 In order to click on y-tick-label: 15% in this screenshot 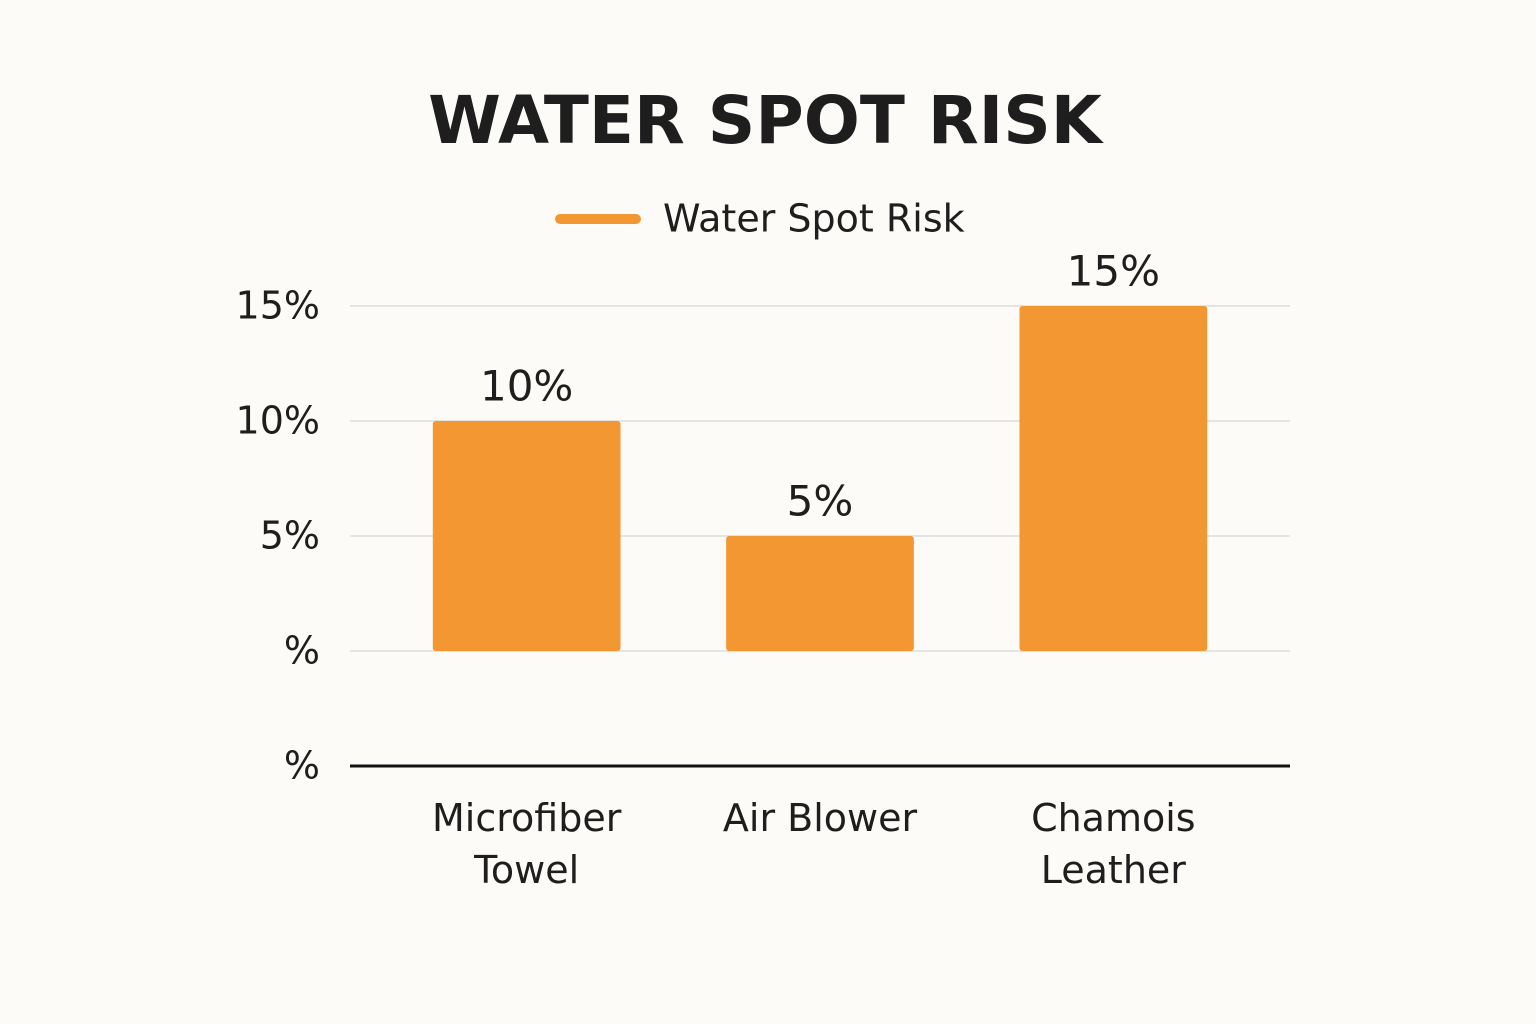, I will do `click(278, 306)`.